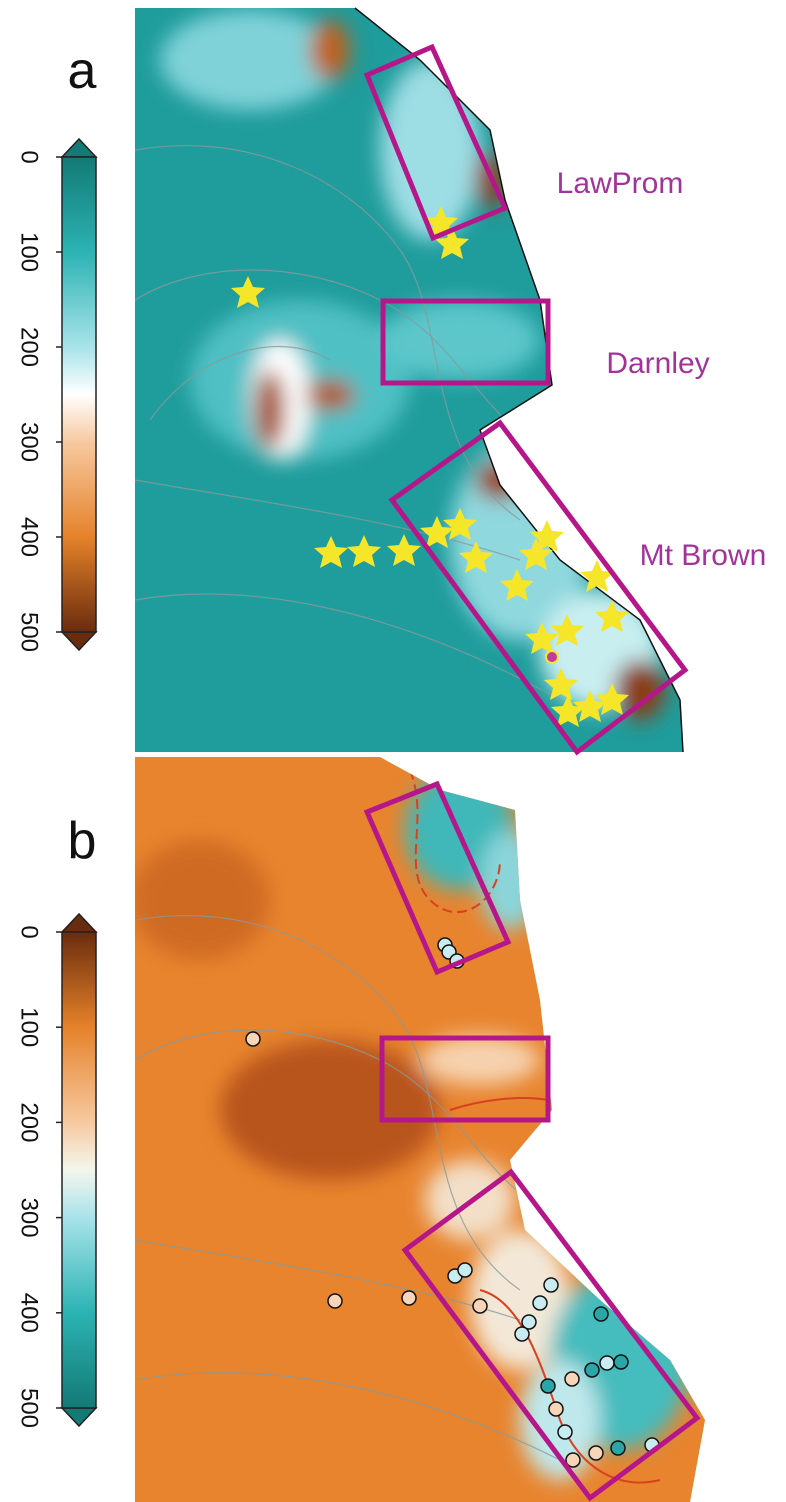 The width and height of the screenshot is (786, 1502). I want to click on region-label: Darnley, so click(657, 363).